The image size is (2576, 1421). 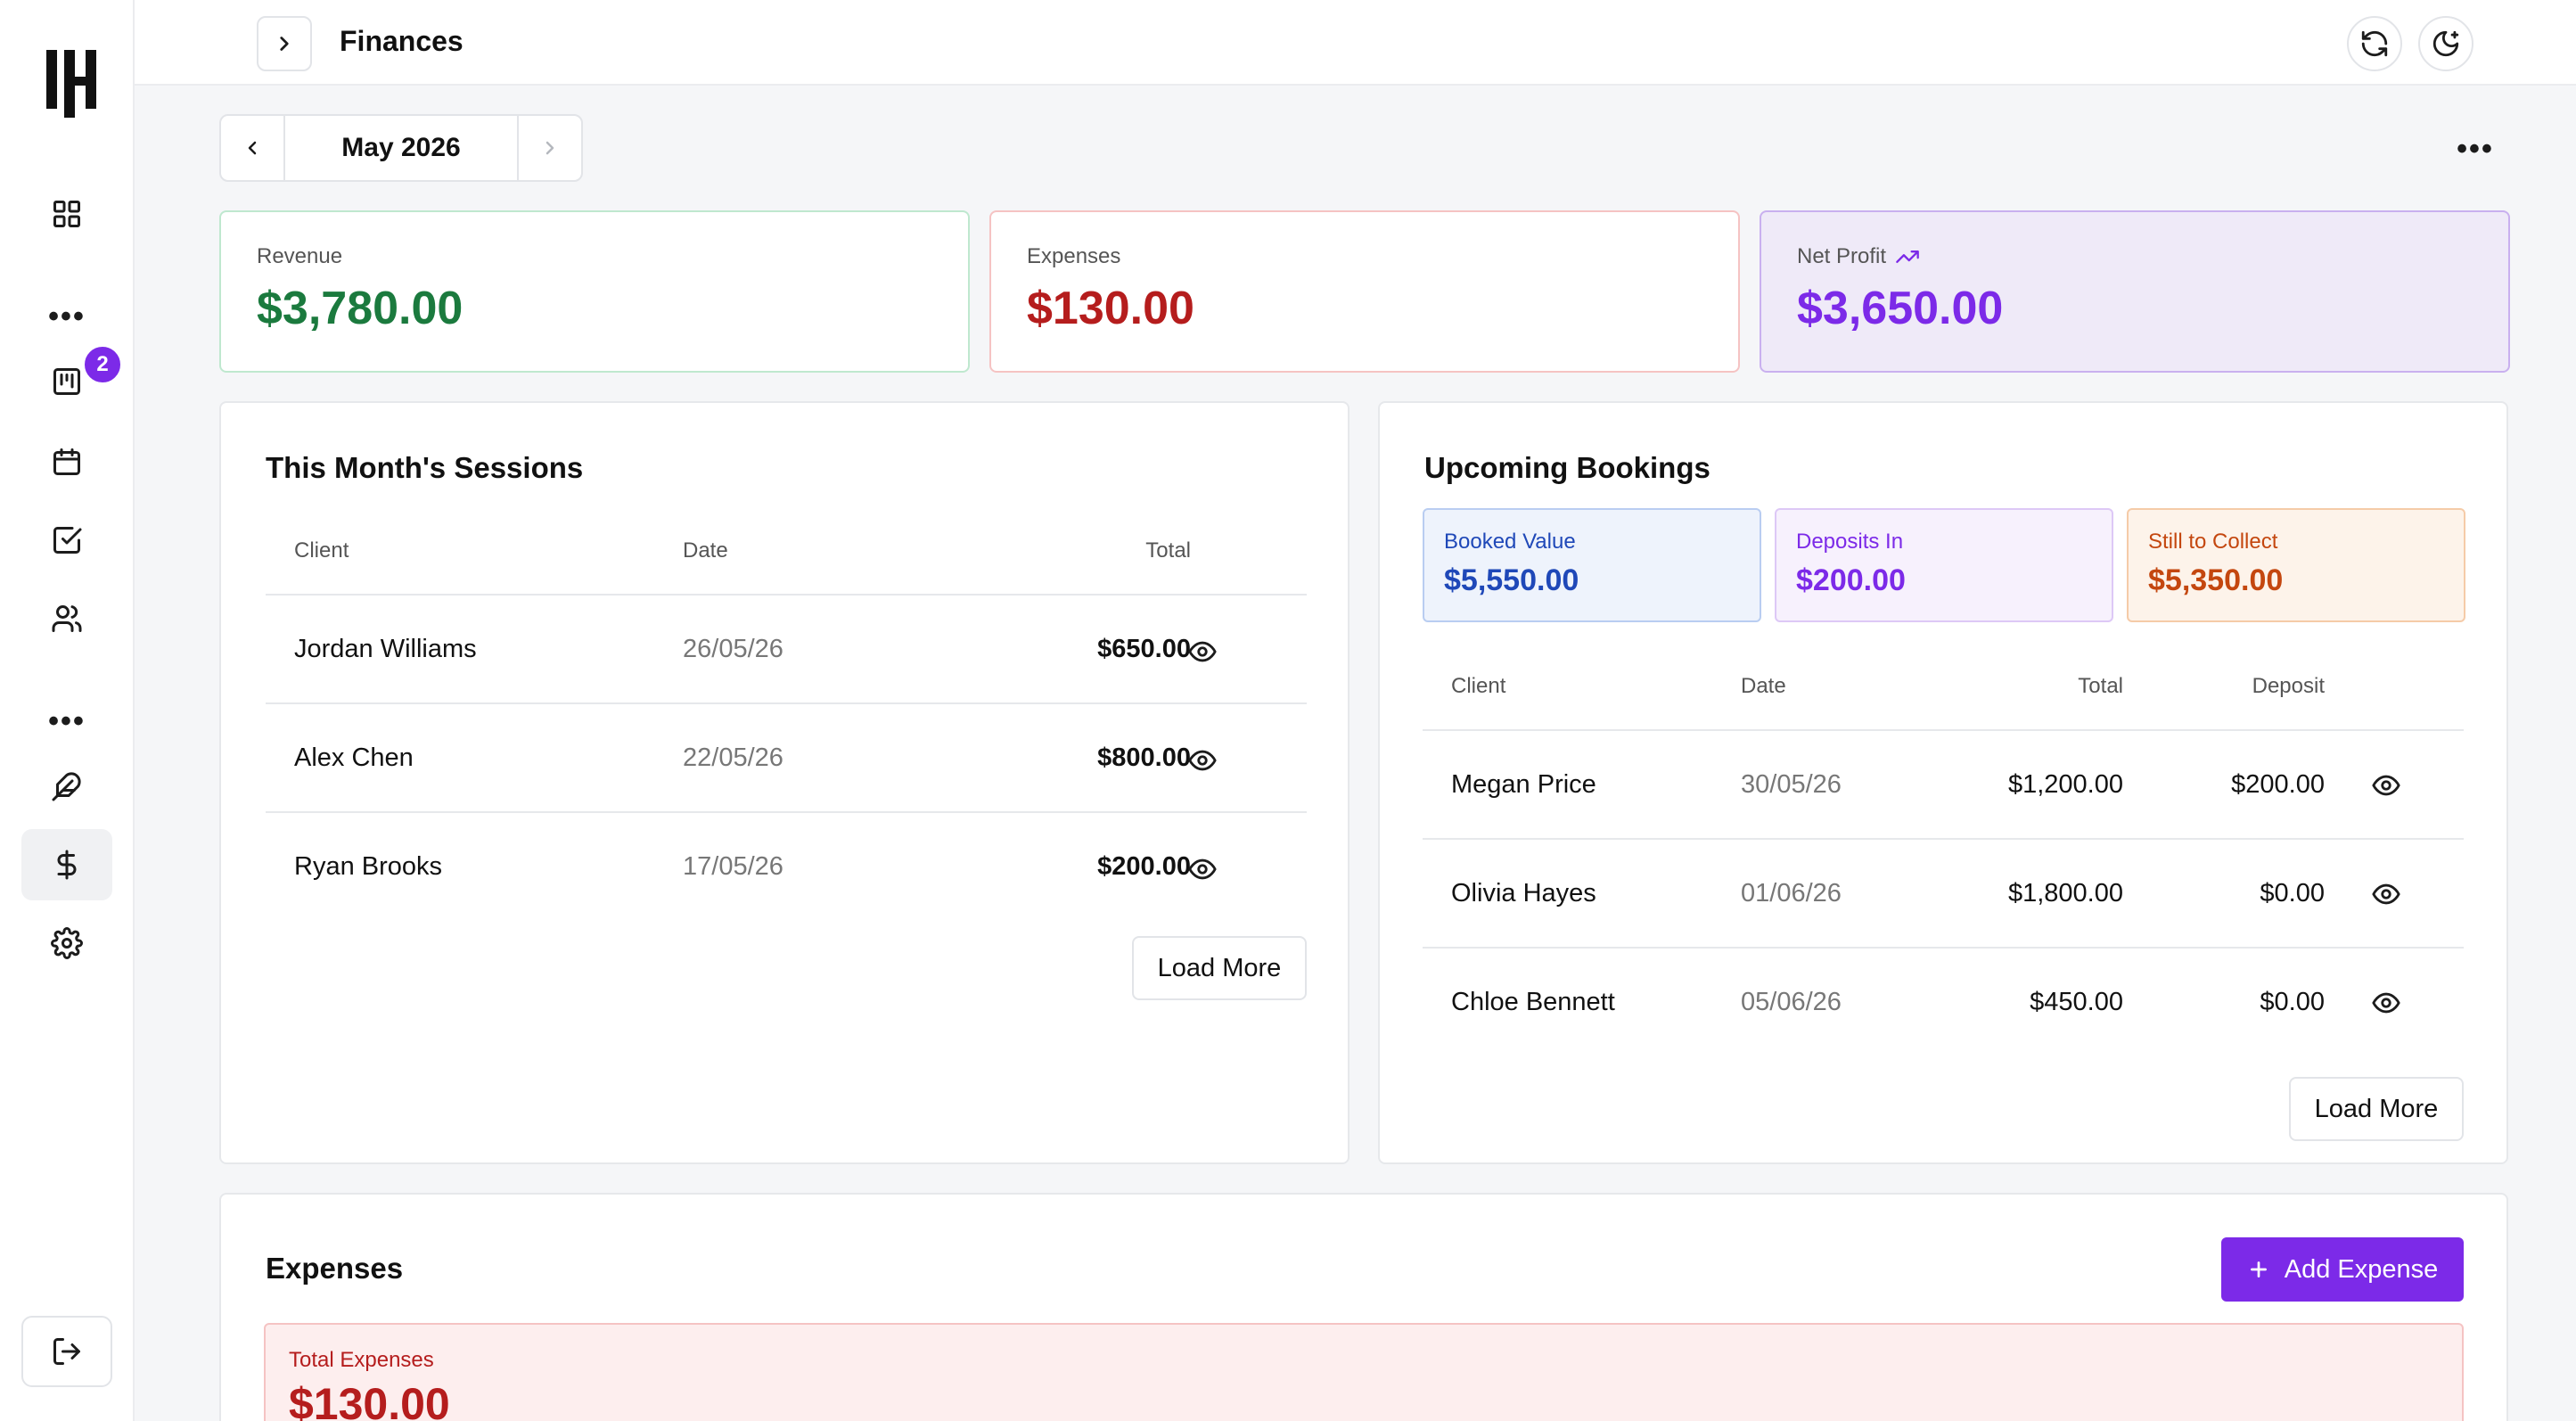 What do you see at coordinates (706, 550) in the screenshot?
I see `column-header-date: Date` at bounding box center [706, 550].